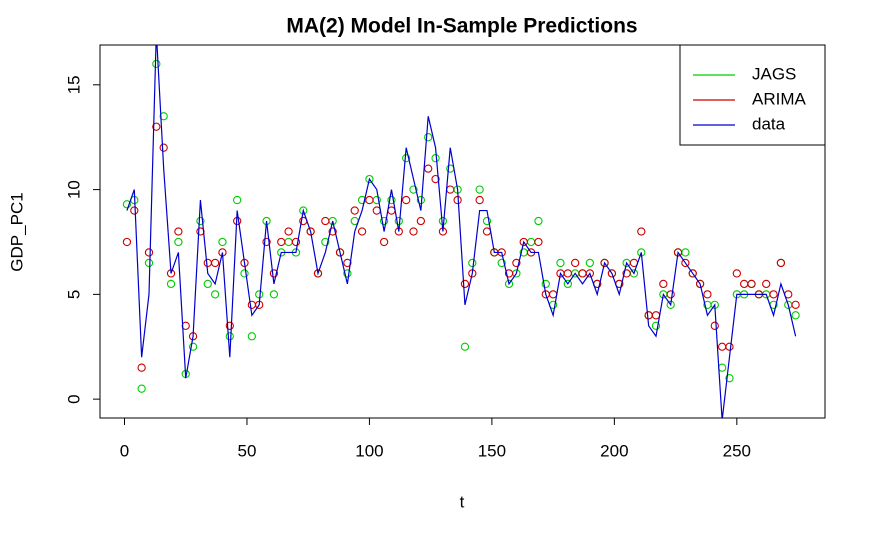 This screenshot has width=875, height=540. Describe the element at coordinates (73, 84) in the screenshot. I see `y-tick-label: 15` at that location.